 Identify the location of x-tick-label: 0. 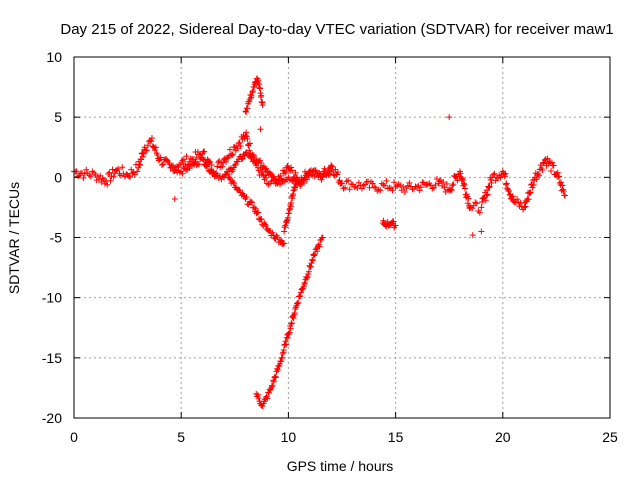
(74, 437).